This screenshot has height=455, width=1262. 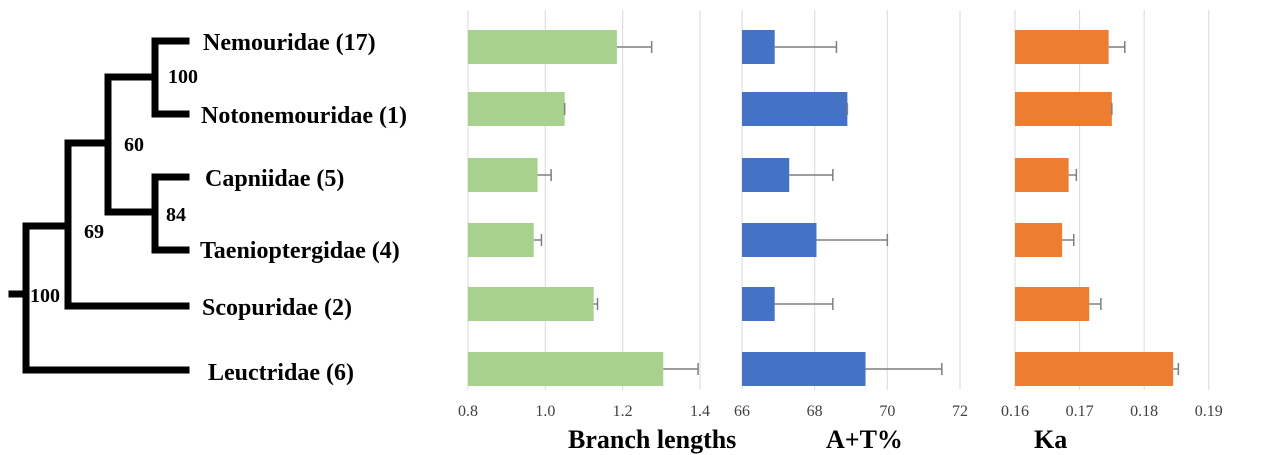 What do you see at coordinates (742, 411) in the screenshot?
I see `tick-label: 66` at bounding box center [742, 411].